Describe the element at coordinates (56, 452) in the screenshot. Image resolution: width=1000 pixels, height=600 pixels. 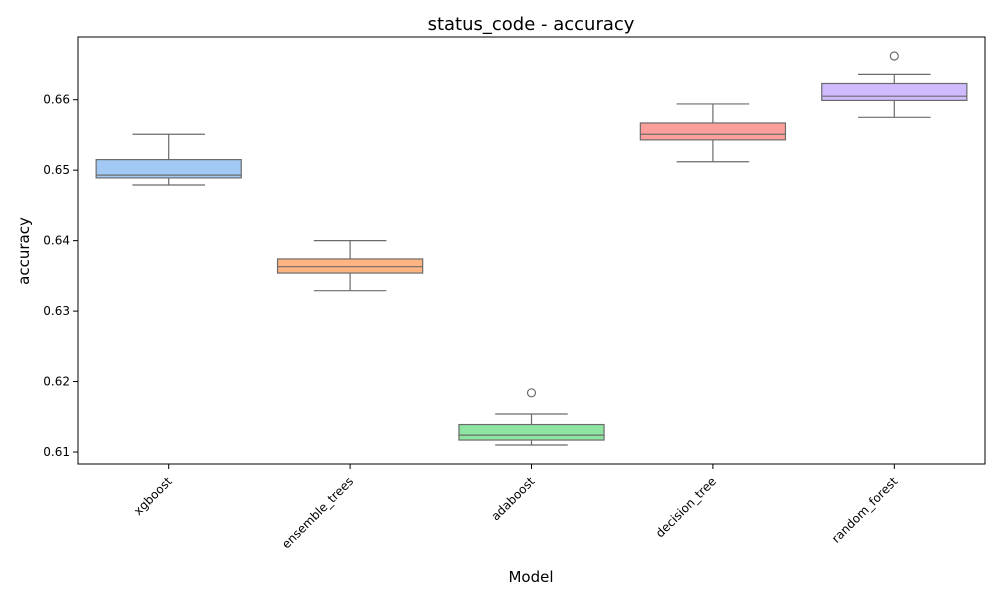
I see `y-tick-label: 0.61` at that location.